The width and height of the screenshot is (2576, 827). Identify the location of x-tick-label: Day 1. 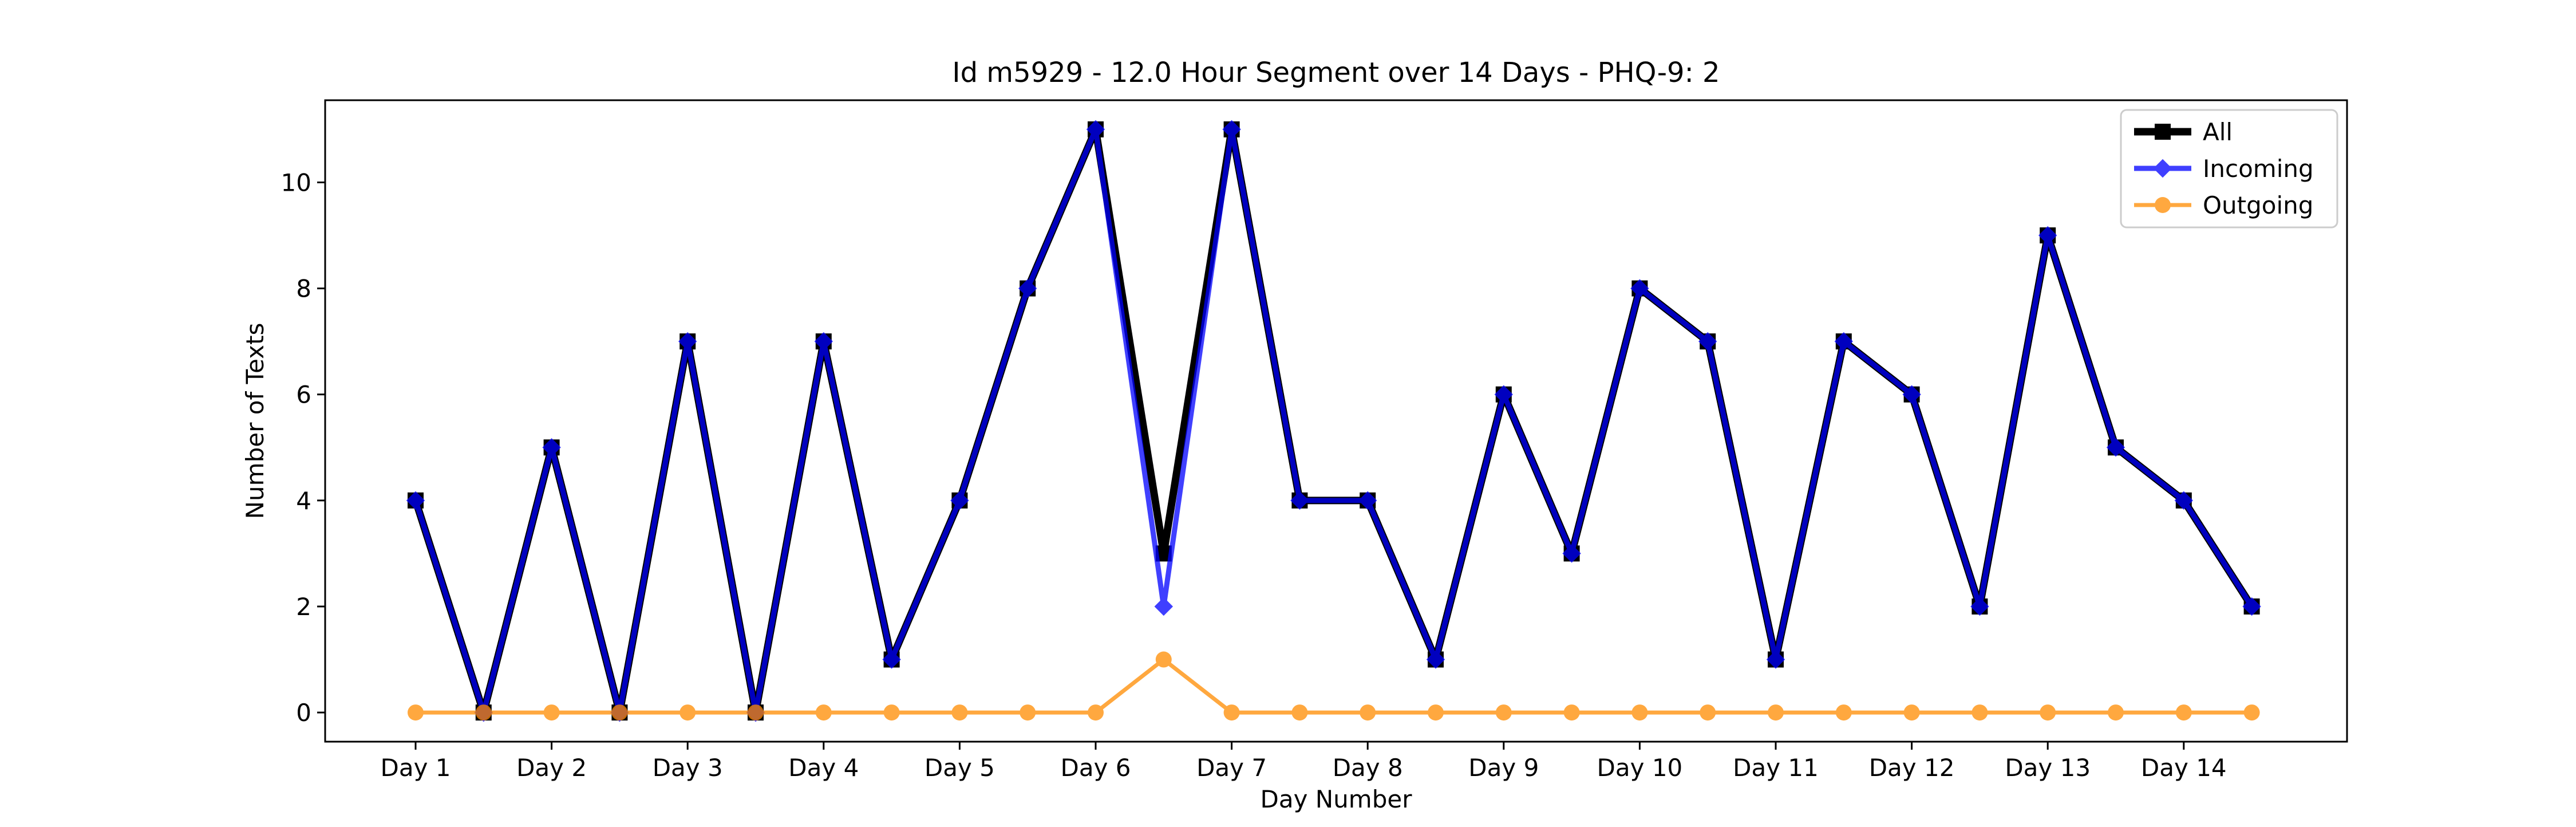
(415, 768).